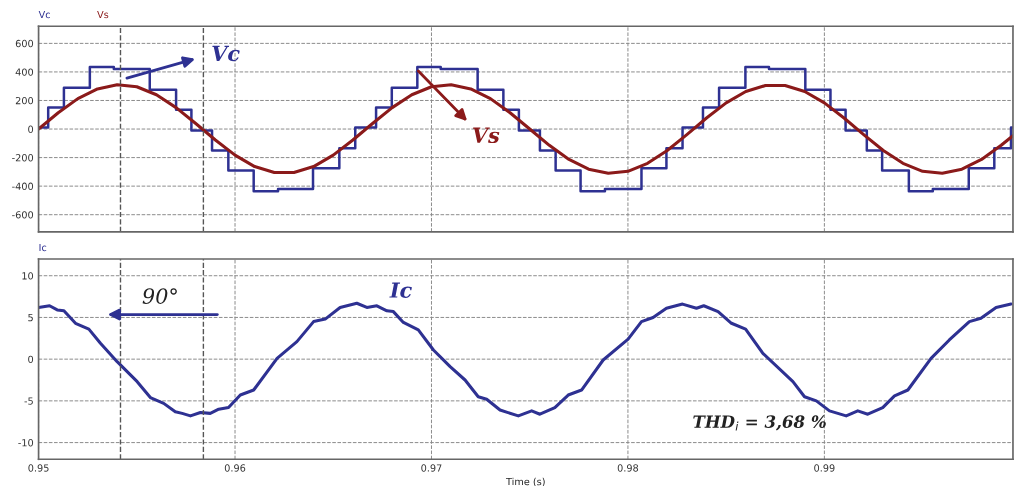  What do you see at coordinates (400, 290) in the screenshot?
I see `annotation: Ic` at bounding box center [400, 290].